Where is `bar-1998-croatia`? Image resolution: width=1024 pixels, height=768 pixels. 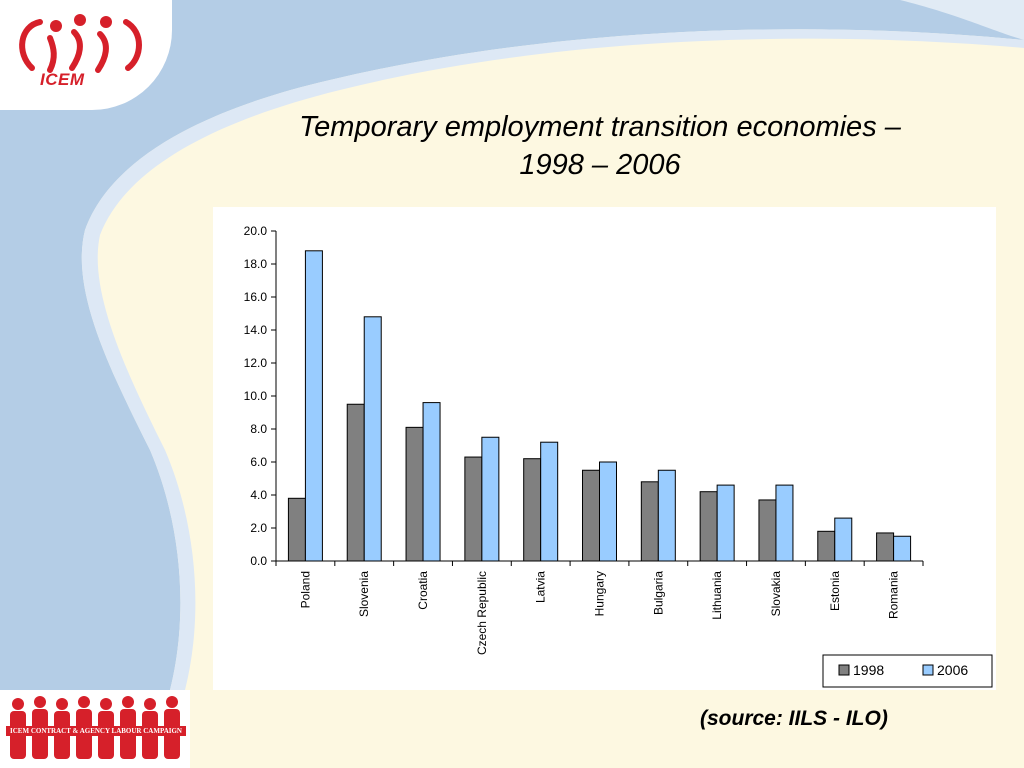 bar-1998-croatia is located at coordinates (414, 494).